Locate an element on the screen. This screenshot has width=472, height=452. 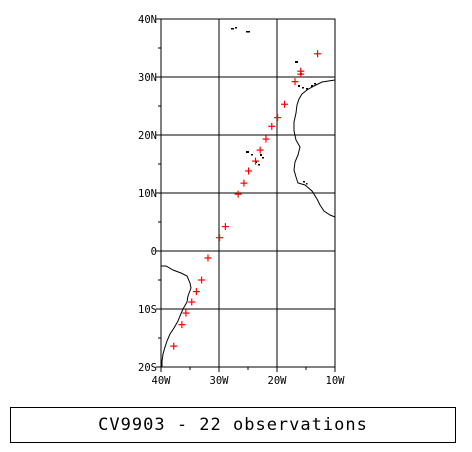
island-group-bijagos is located at coordinates (305, 183).